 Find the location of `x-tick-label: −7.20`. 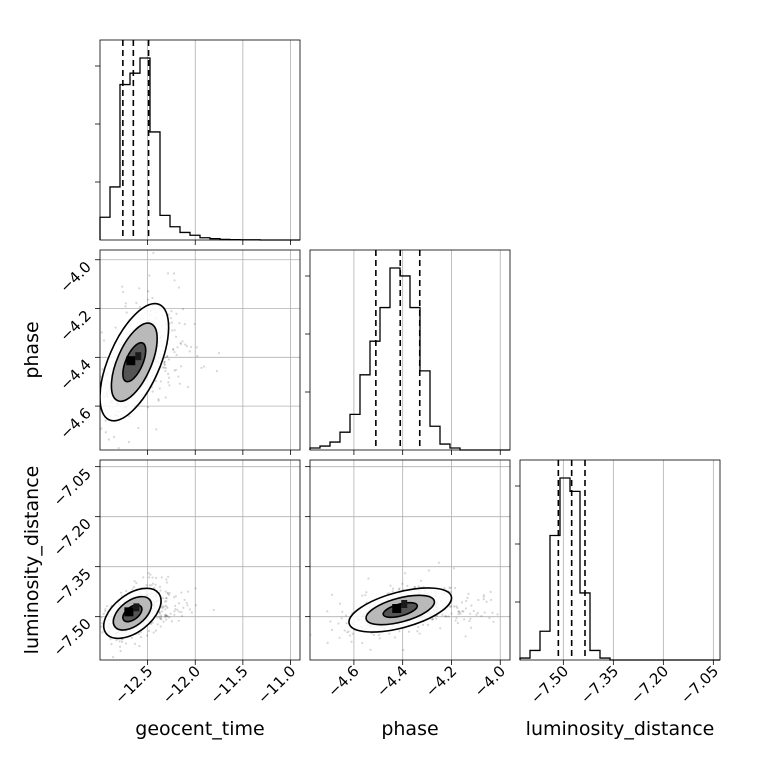

x-tick-label: −7.20 is located at coordinates (649, 684).